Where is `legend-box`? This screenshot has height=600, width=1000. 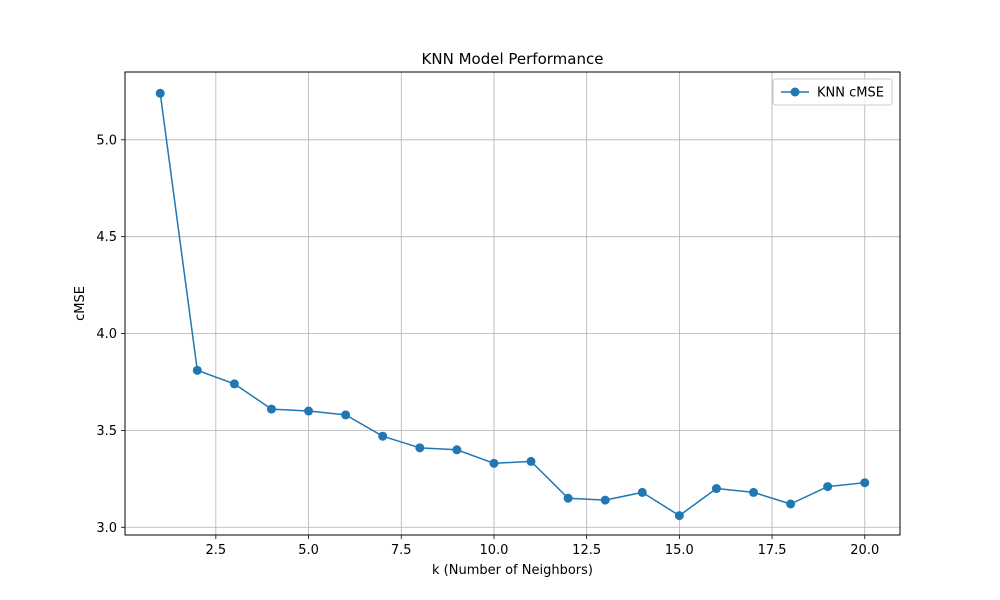
legend-box is located at coordinates (832, 92).